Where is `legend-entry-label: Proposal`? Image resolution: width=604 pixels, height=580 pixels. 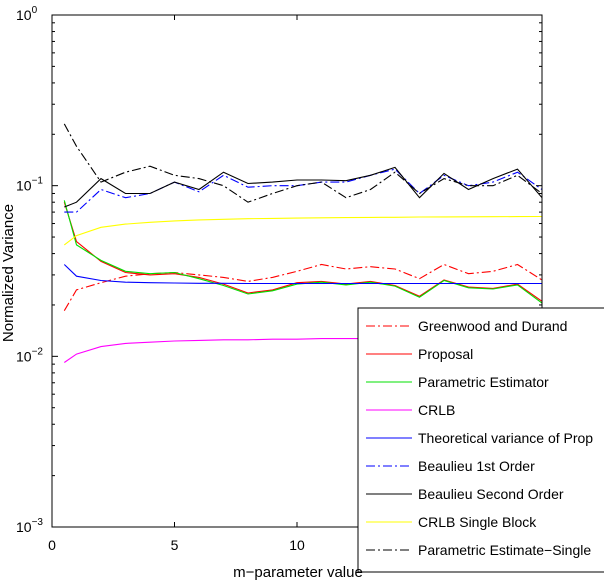
legend-entry-label: Proposal is located at coordinates (445, 354).